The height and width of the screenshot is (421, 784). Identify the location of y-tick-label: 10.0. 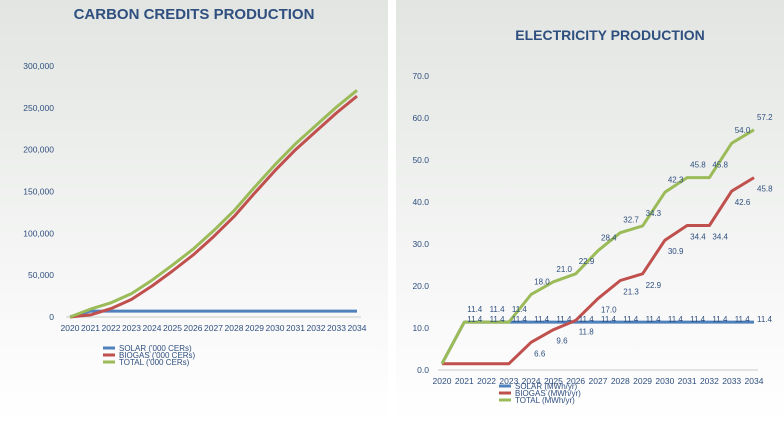
(420, 328).